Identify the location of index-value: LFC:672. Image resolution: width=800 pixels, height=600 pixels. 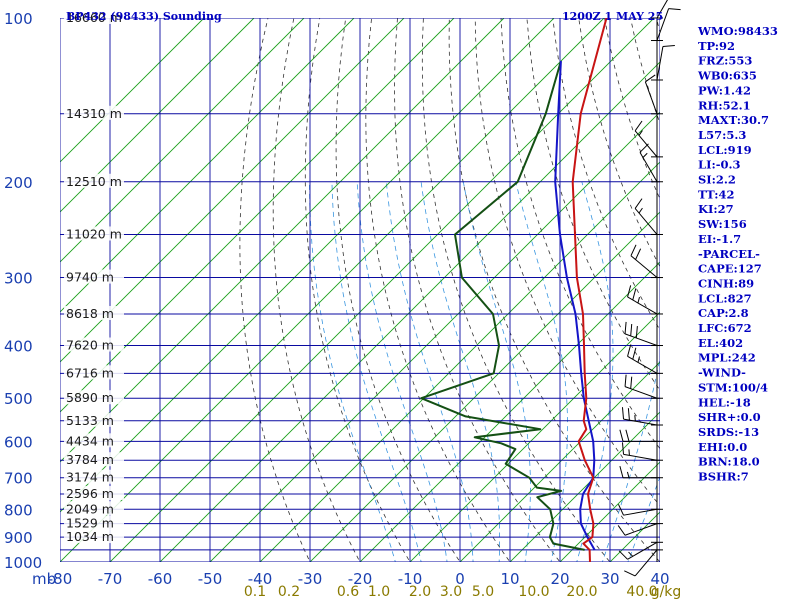
(725, 328).